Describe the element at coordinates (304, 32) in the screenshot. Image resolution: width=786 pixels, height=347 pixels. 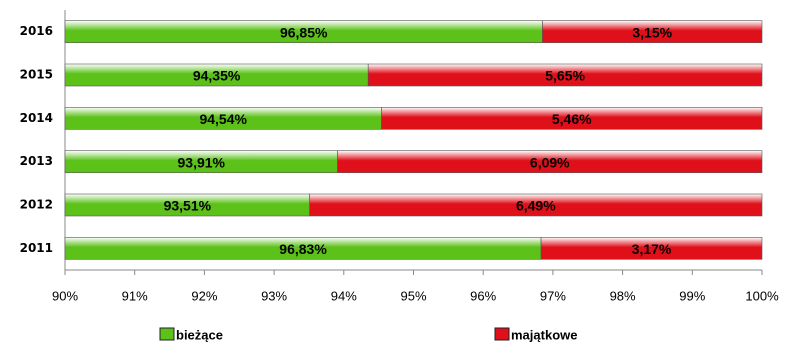
I see `value-label: 96,85%` at that location.